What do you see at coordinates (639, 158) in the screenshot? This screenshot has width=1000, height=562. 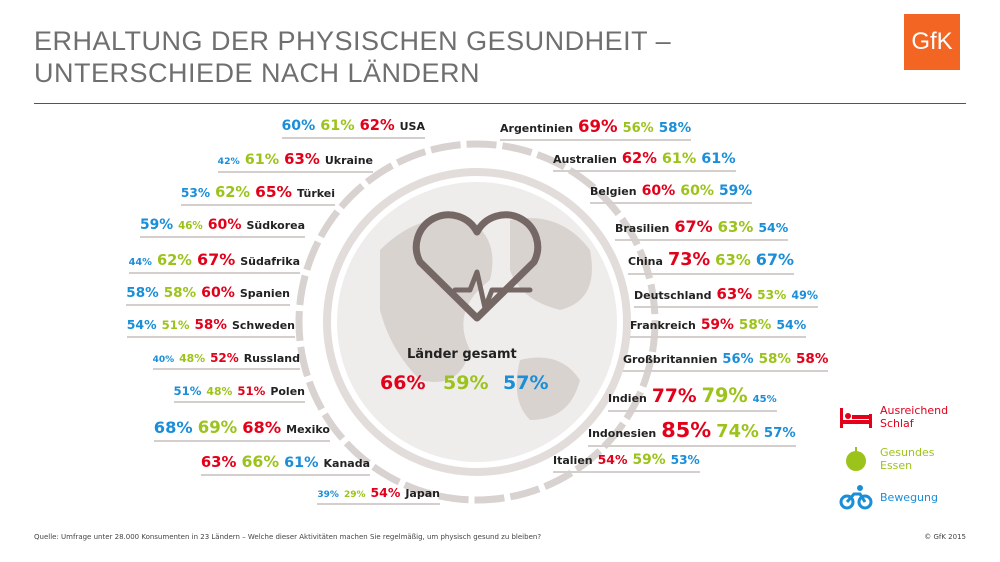 I see `value-schlaf: 62%` at bounding box center [639, 158].